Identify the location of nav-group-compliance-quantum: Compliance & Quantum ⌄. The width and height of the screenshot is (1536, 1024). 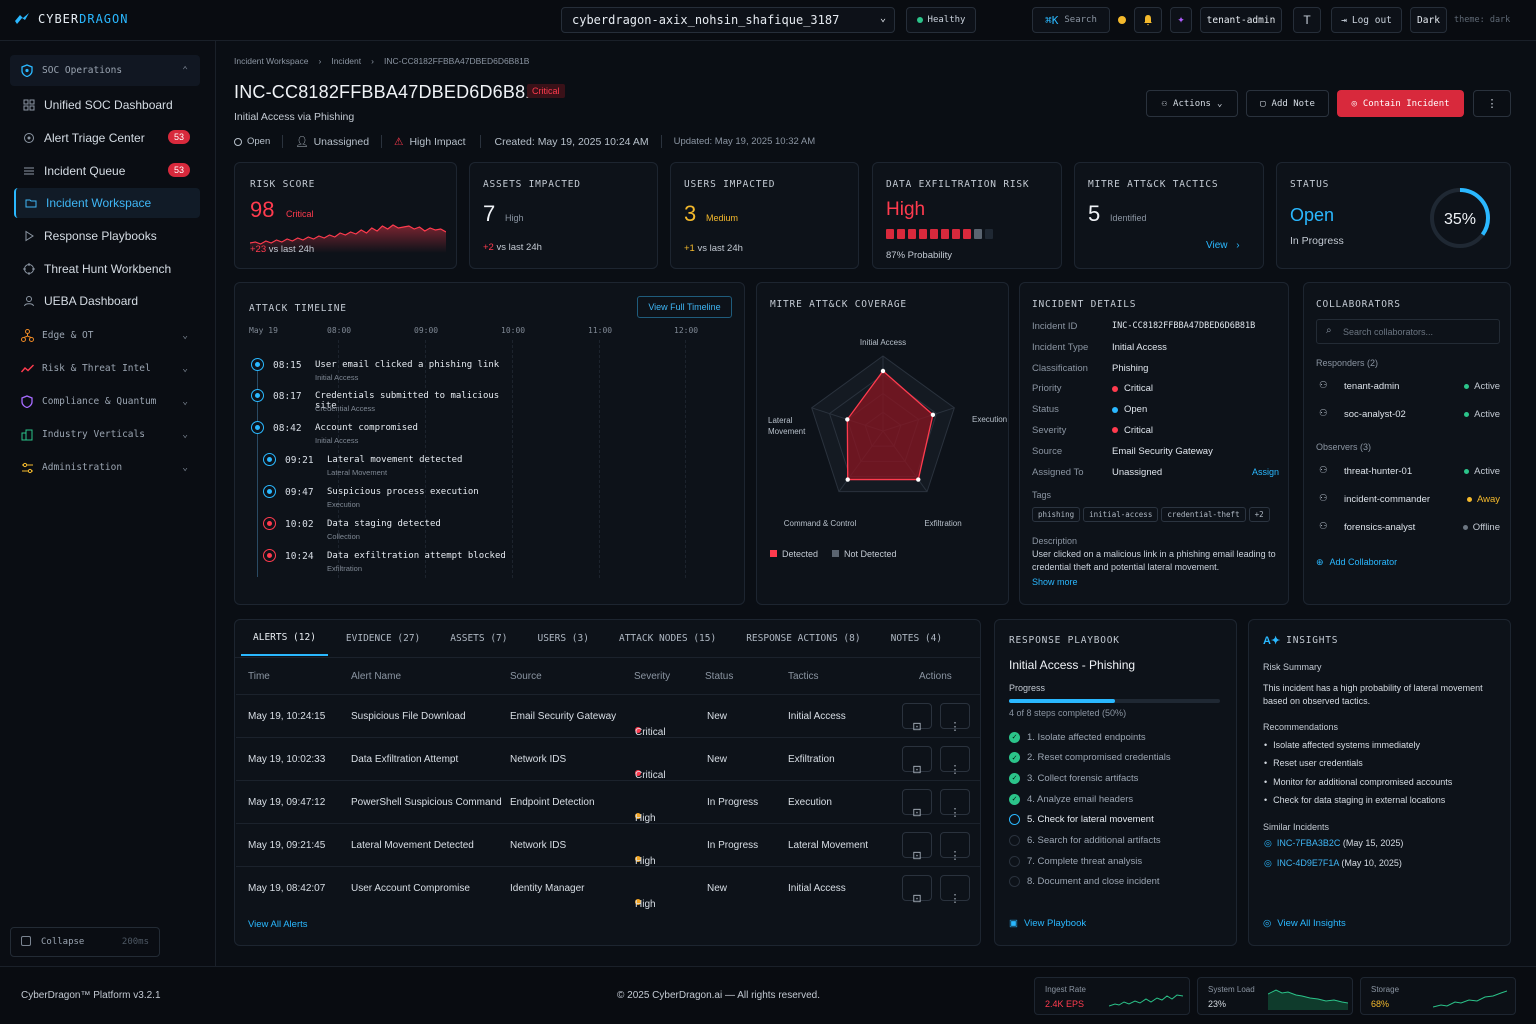
(105, 401).